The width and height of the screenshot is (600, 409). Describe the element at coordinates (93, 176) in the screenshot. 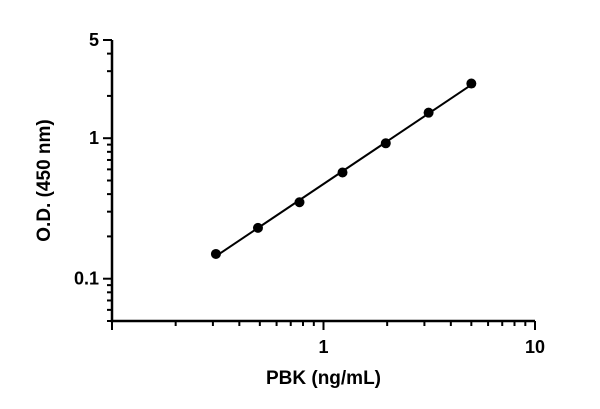

I see `y-ticks: 0.1 1 5` at that location.